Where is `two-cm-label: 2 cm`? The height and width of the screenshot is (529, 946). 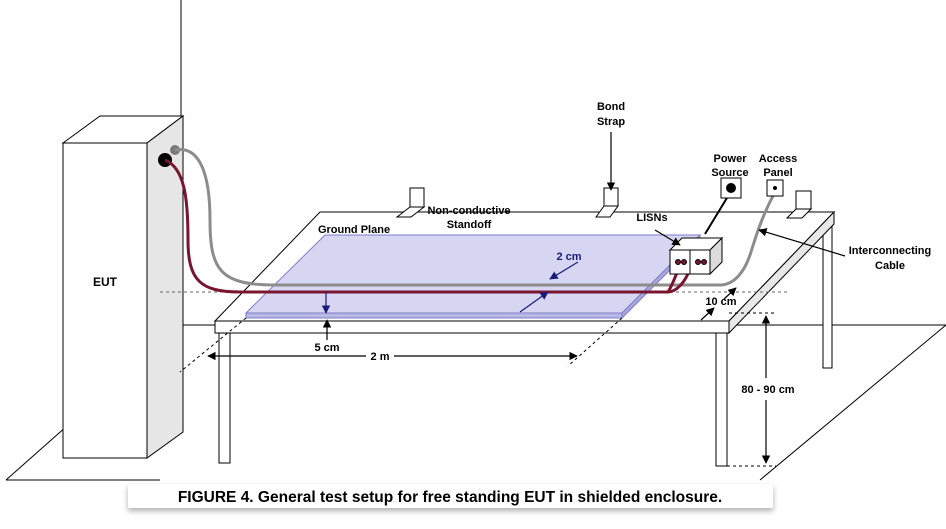
two-cm-label: 2 cm is located at coordinates (568, 257).